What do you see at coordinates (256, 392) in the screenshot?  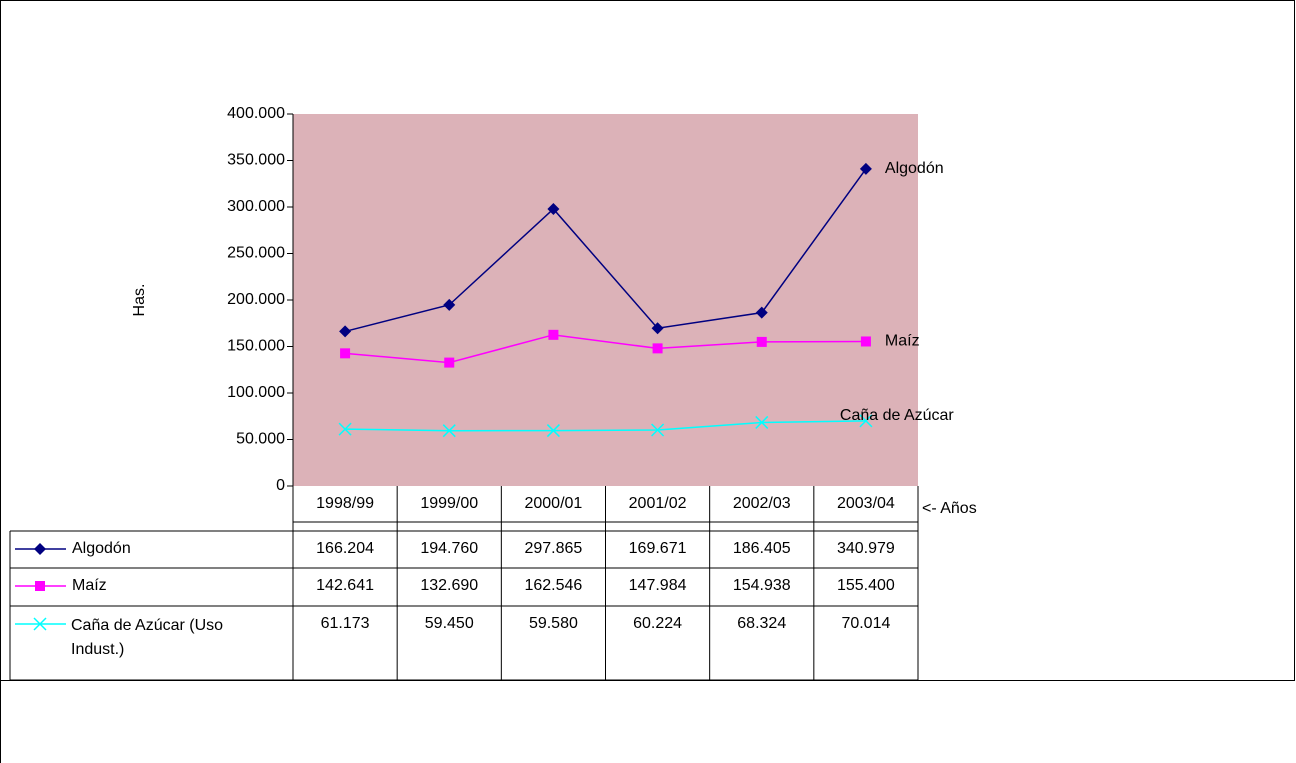 I see `y-tick-label: 100.000` at bounding box center [256, 392].